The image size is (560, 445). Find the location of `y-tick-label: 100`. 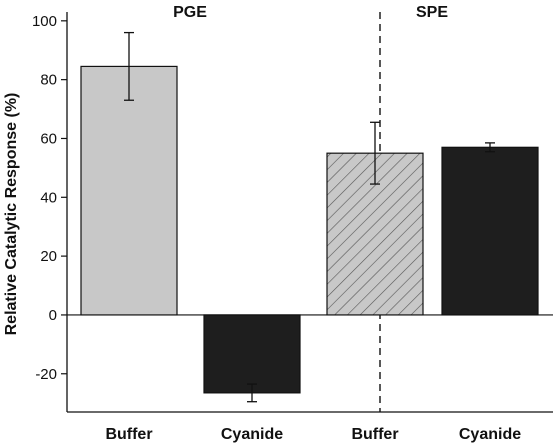

y-tick-label: 100 is located at coordinates (44, 21).